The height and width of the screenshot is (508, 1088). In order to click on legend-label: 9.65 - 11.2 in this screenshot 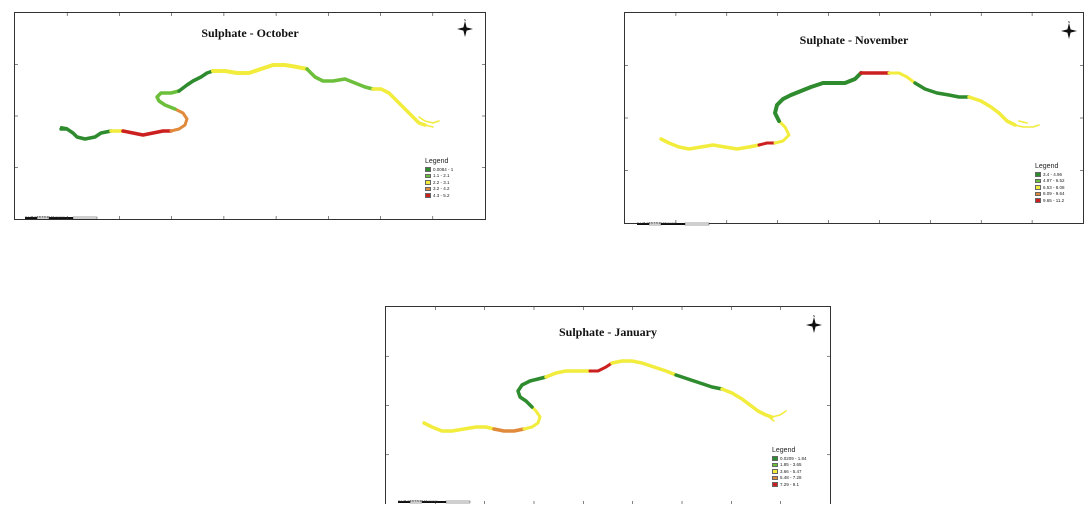, I will do `click(1054, 200)`.